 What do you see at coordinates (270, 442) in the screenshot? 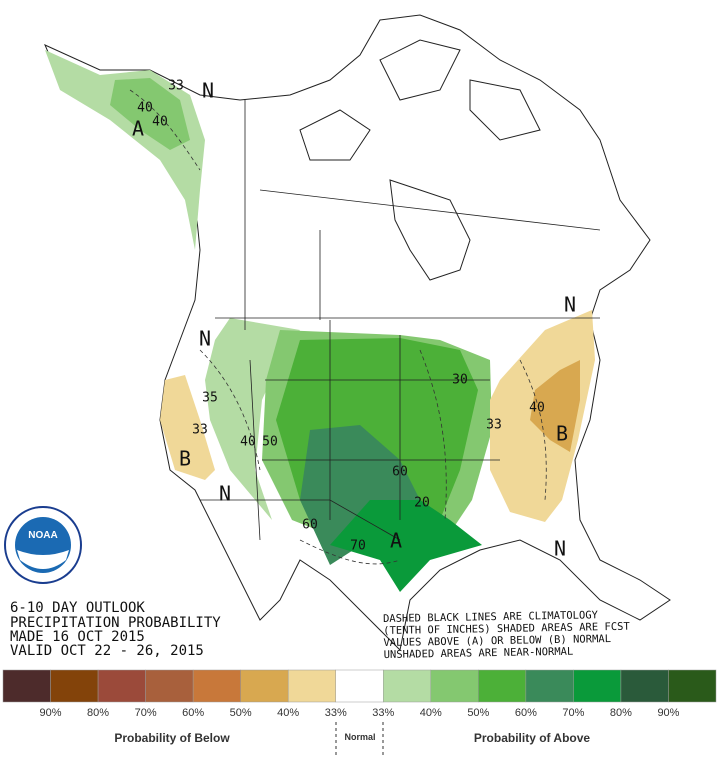
I see `map-label: 50` at bounding box center [270, 442].